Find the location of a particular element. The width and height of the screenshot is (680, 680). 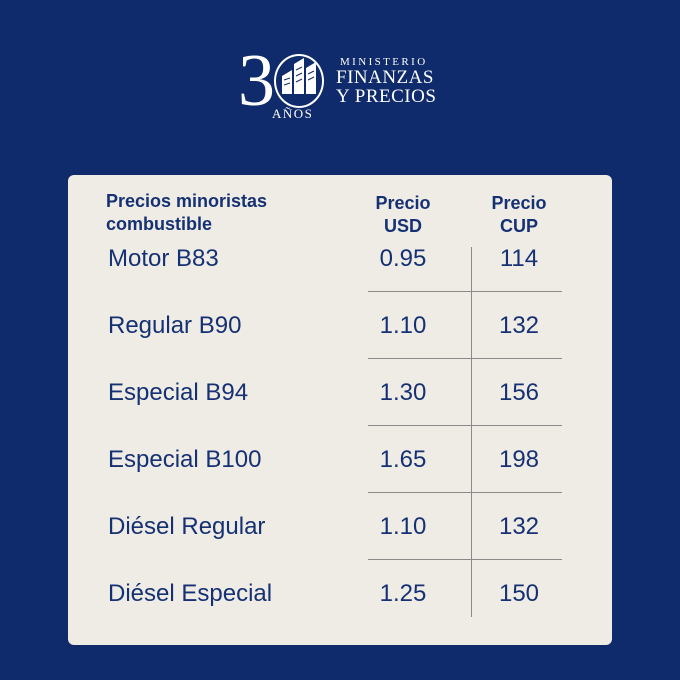

fuel-name: Diésel Especial is located at coordinates (190, 593).